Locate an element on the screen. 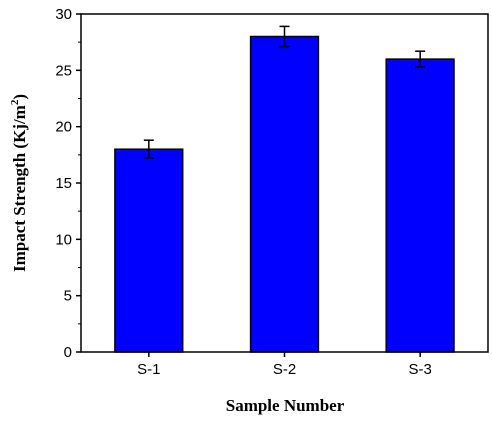  y-axis-ticks: 0 5 10 15 20 25 30 is located at coordinates (68, 183).